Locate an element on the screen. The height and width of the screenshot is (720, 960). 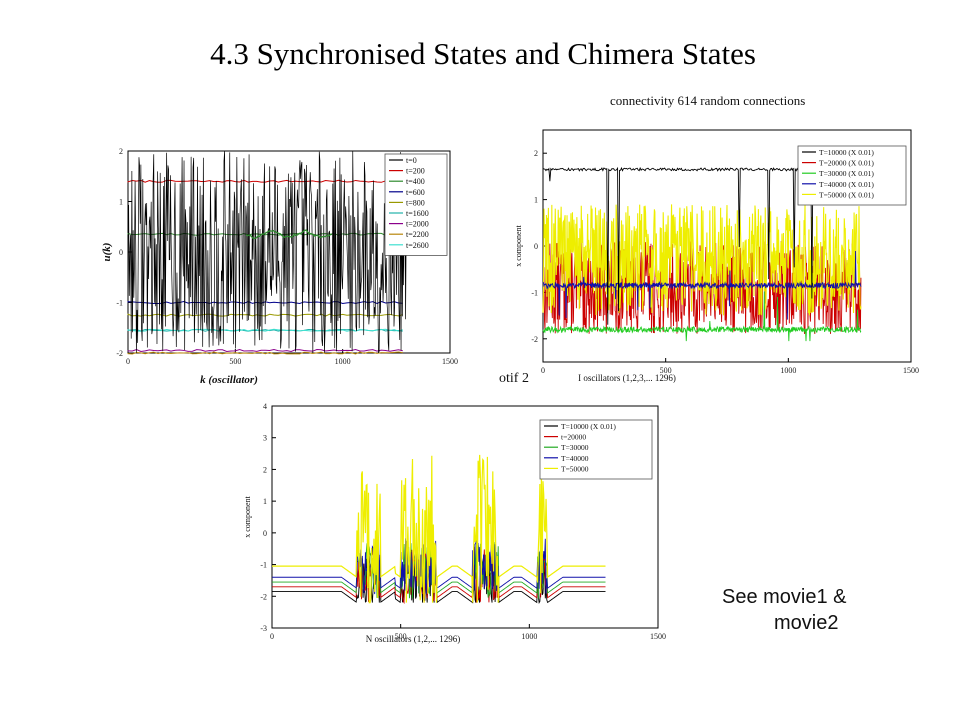
legend-entry: t=800 is located at coordinates (415, 202).